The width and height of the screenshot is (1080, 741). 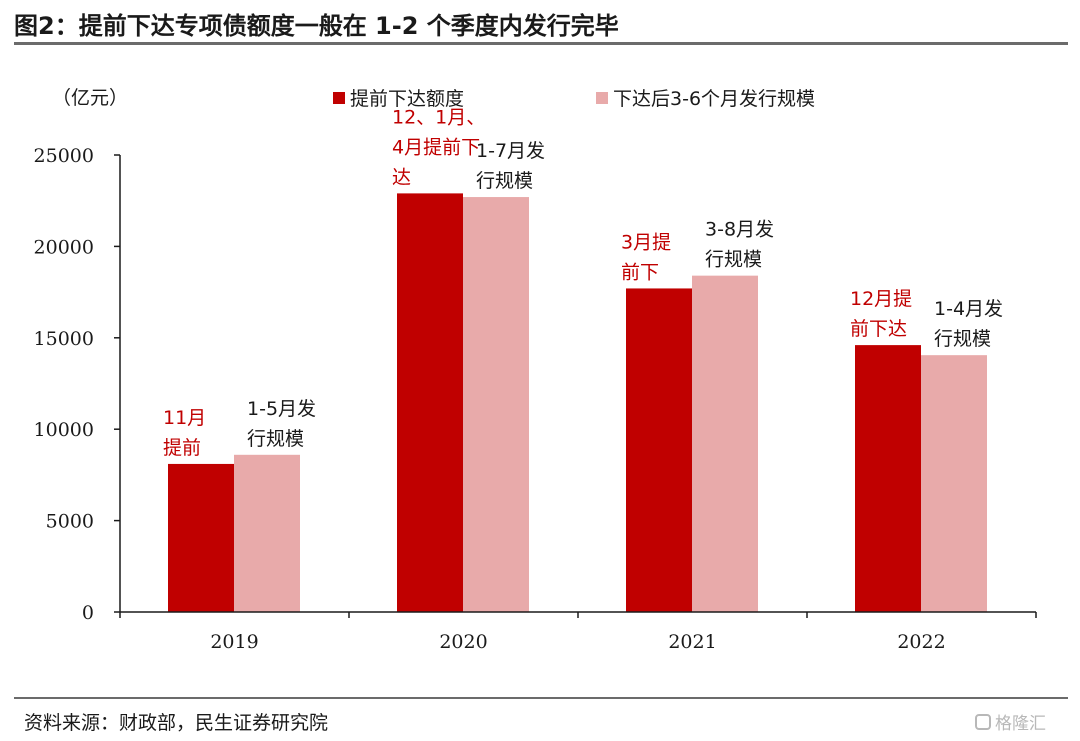 I want to click on annotation-2020-series-2: 1-7月发行规模, so click(x=510, y=166).